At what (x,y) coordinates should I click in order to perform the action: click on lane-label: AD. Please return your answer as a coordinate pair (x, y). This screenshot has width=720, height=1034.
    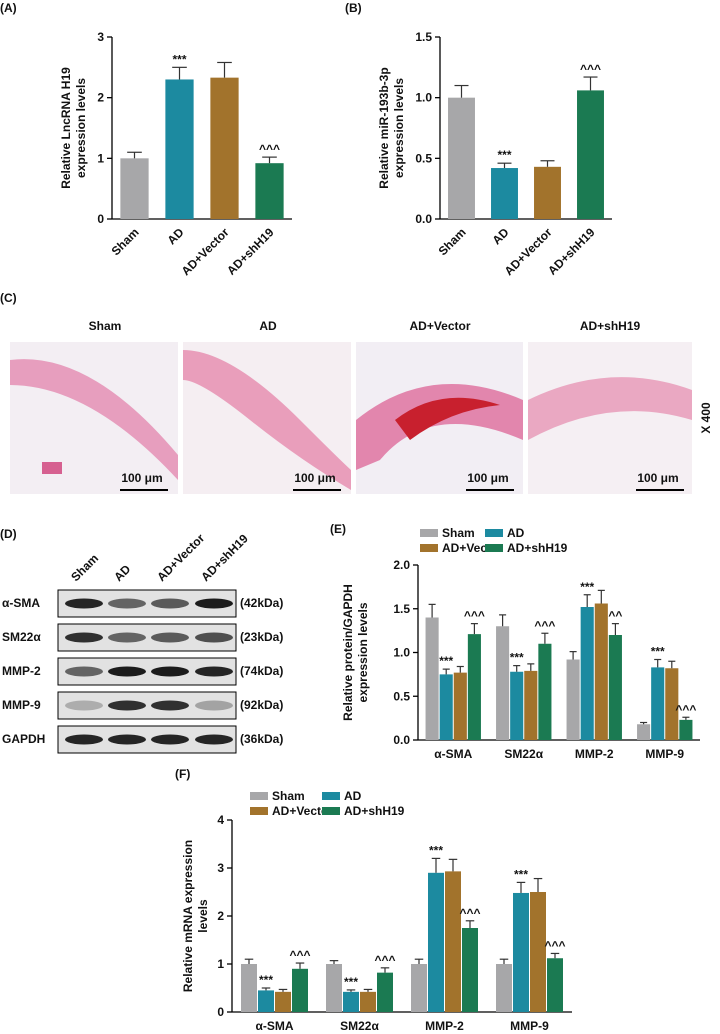
    Looking at the image, I should click on (122, 573).